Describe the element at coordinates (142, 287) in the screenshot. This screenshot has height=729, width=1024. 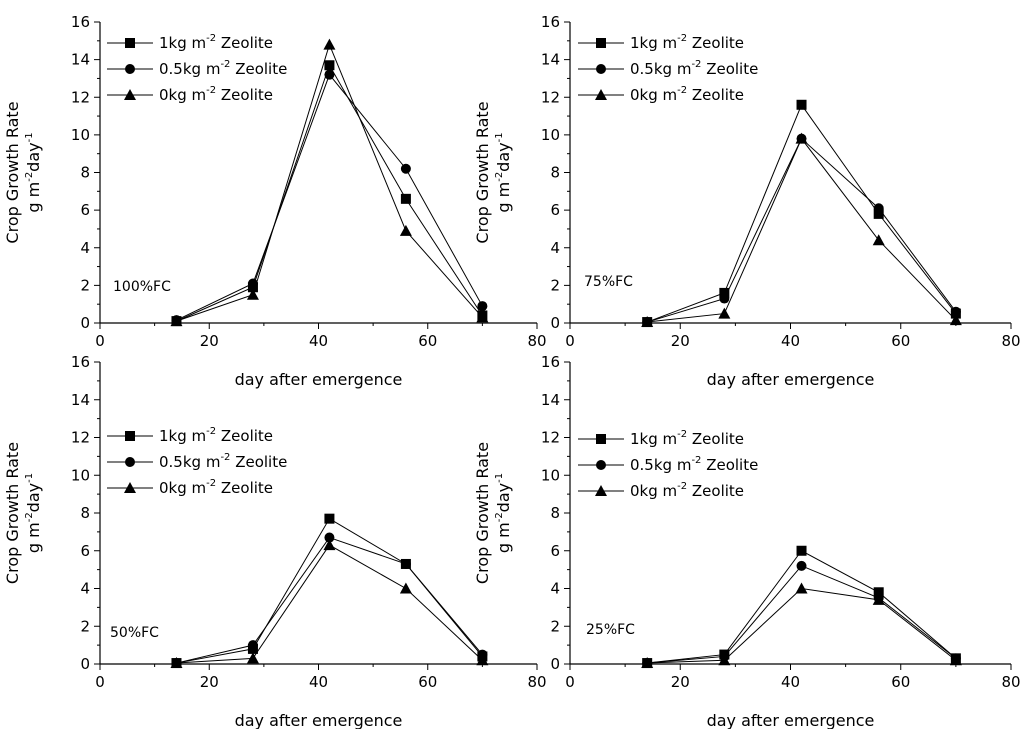
I see `panel-label: 100%FC` at that location.